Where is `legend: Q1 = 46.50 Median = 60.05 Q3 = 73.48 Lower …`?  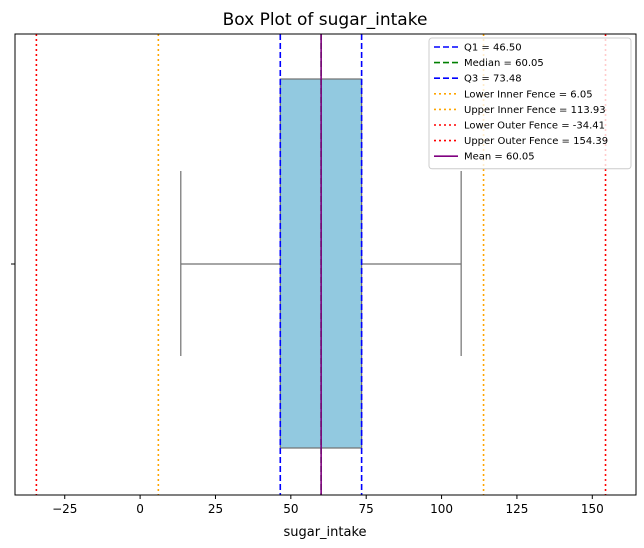
legend: Q1 = 46.50 Median = 60.05 Q3 = 73.48 Lower … is located at coordinates (530, 103).